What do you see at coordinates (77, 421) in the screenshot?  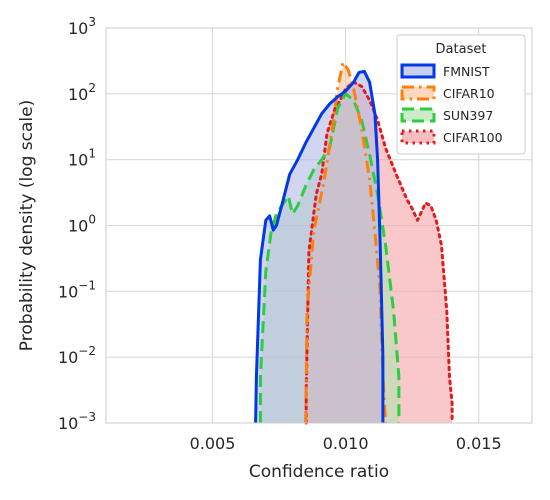 I see `y-tick-label: 10⁻³` at bounding box center [77, 421].